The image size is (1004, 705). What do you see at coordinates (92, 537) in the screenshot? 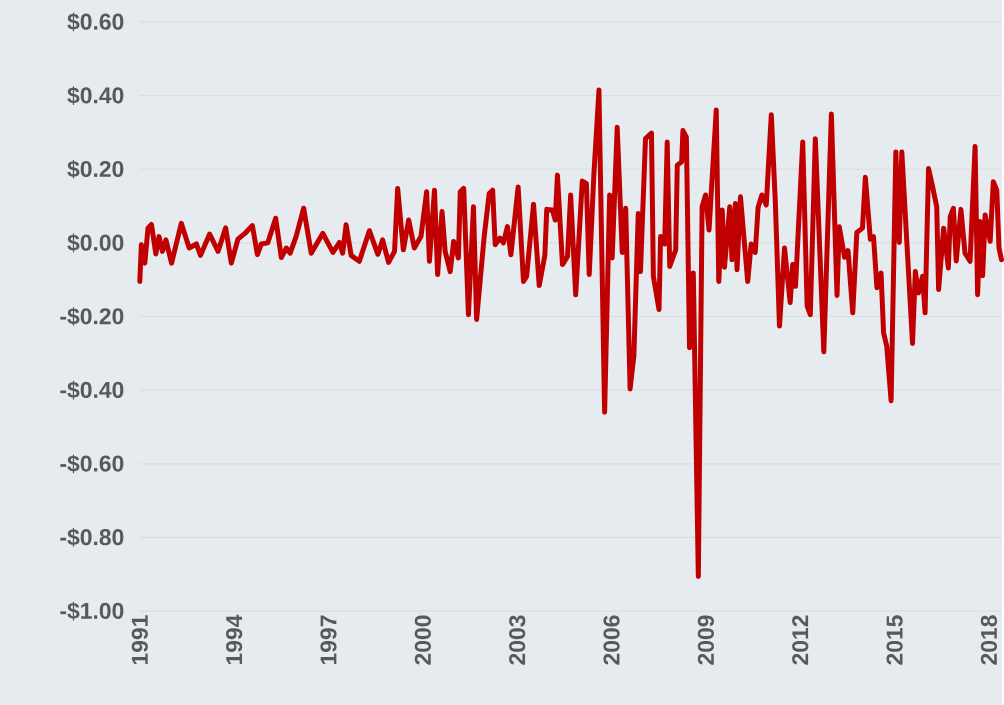
I see `y-tick-label: -$0.80` at bounding box center [92, 537].